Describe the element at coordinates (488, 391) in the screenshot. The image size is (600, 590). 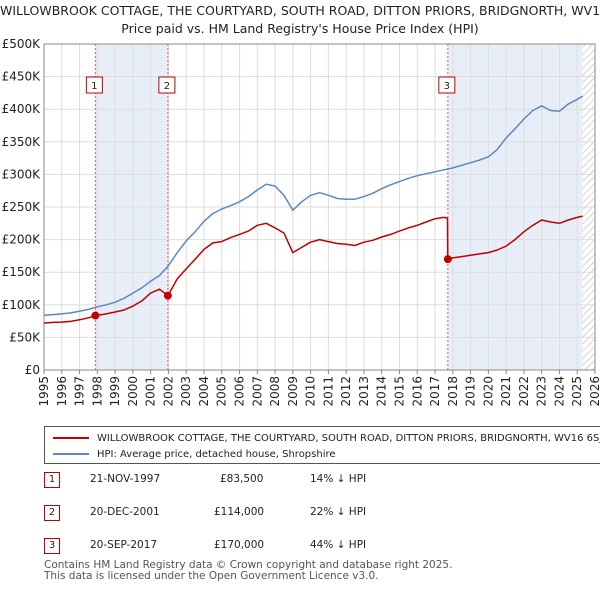
I see `x-tick-label: 2020` at that location.